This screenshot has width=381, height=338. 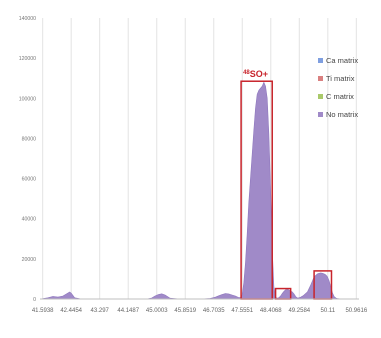 What do you see at coordinates (29, 139) in the screenshot?
I see `y-tick-label-4: 80000` at bounding box center [29, 139].